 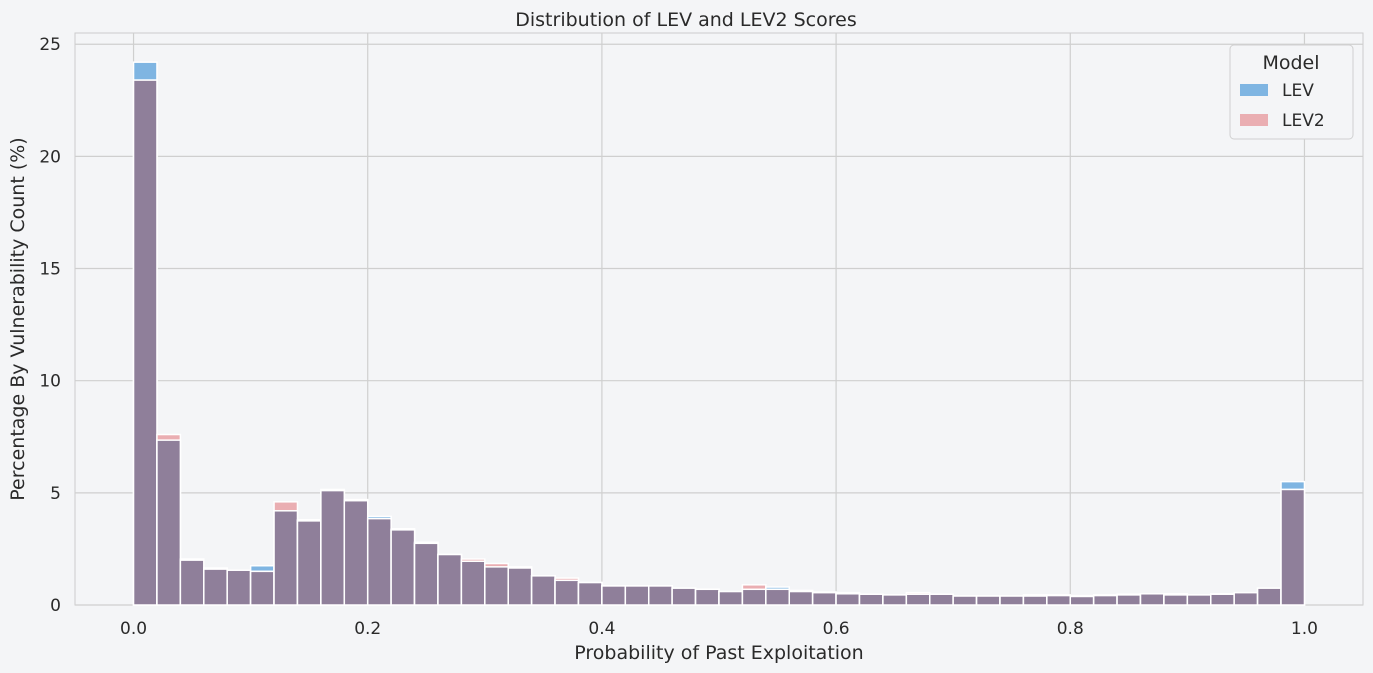 What do you see at coordinates (601, 629) in the screenshot?
I see `x-tick-label: 0.4` at bounding box center [601, 629].